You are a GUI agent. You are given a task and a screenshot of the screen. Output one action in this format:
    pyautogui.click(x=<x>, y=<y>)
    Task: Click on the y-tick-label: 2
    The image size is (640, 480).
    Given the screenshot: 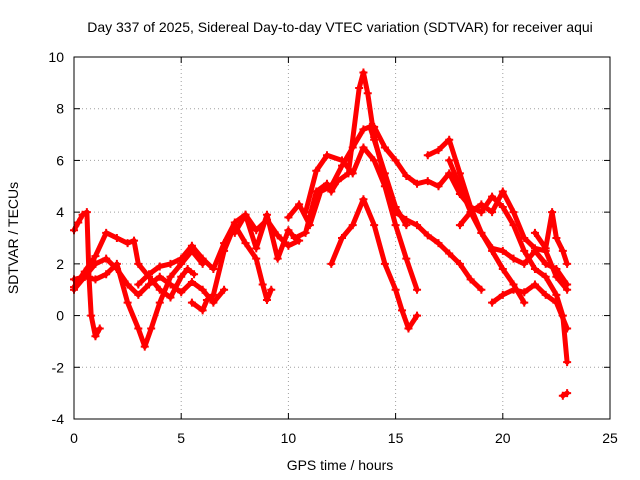 What is the action you would take?
    pyautogui.click(x=60, y=264)
    